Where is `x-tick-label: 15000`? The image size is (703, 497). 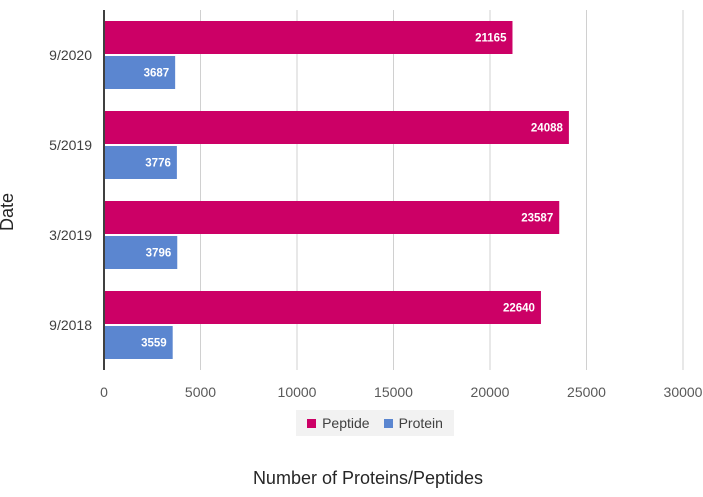
x-tick-label: 15000 is located at coordinates (393, 392).